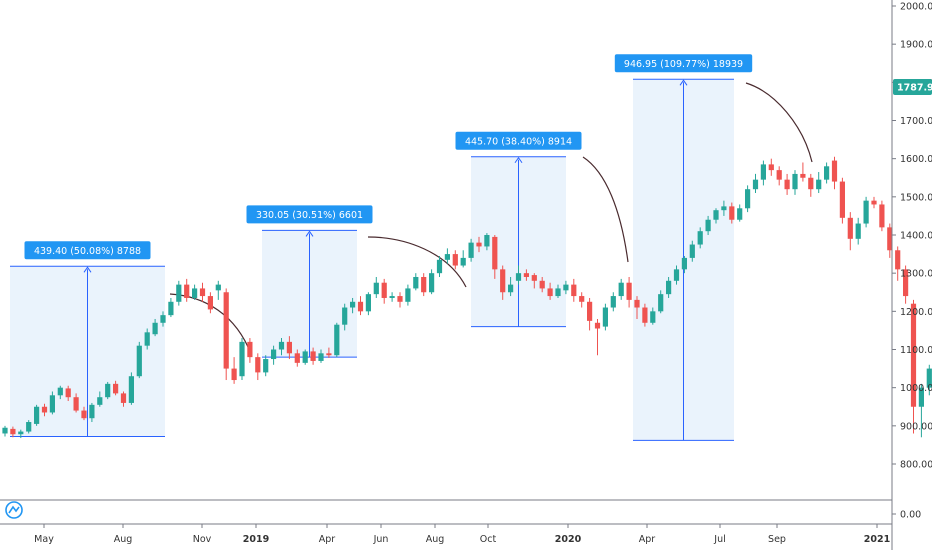 The height and width of the screenshot is (550, 932). Describe the element at coordinates (14, 510) in the screenshot. I see `tradingview-logo` at that location.